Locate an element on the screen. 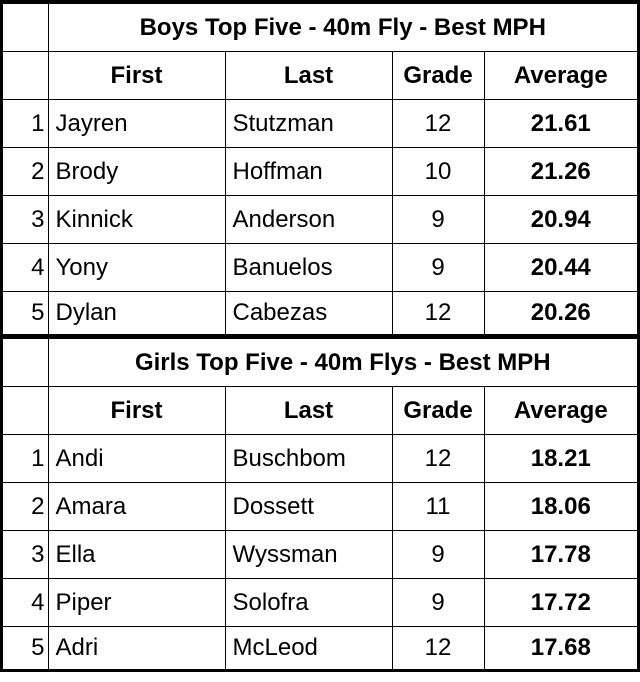 This screenshot has width=640, height=682. average: 17.68 is located at coordinates (560, 647).